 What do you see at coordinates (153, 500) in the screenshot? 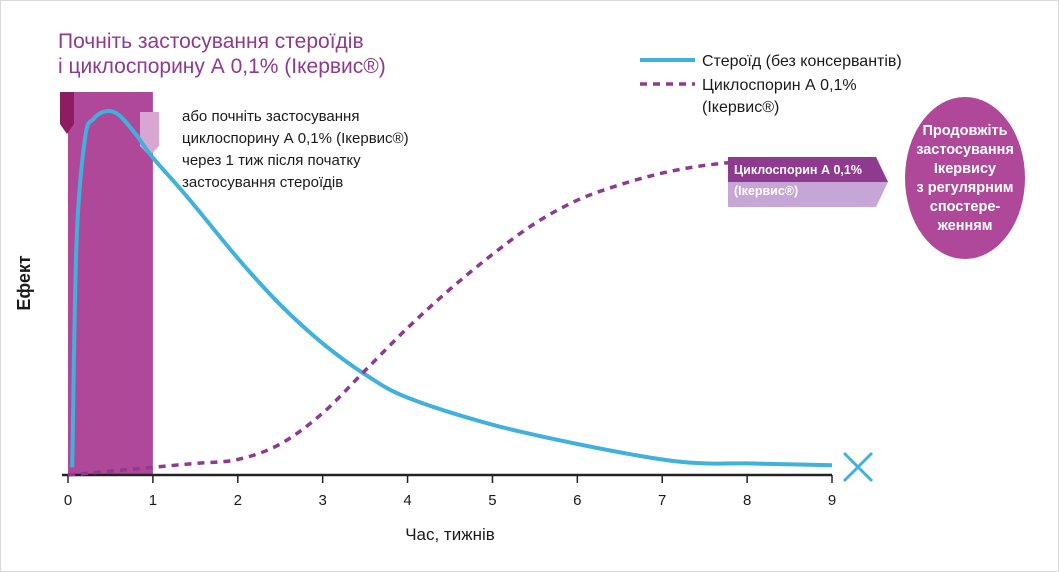
I see `x-tick-label-1: 1` at bounding box center [153, 500].